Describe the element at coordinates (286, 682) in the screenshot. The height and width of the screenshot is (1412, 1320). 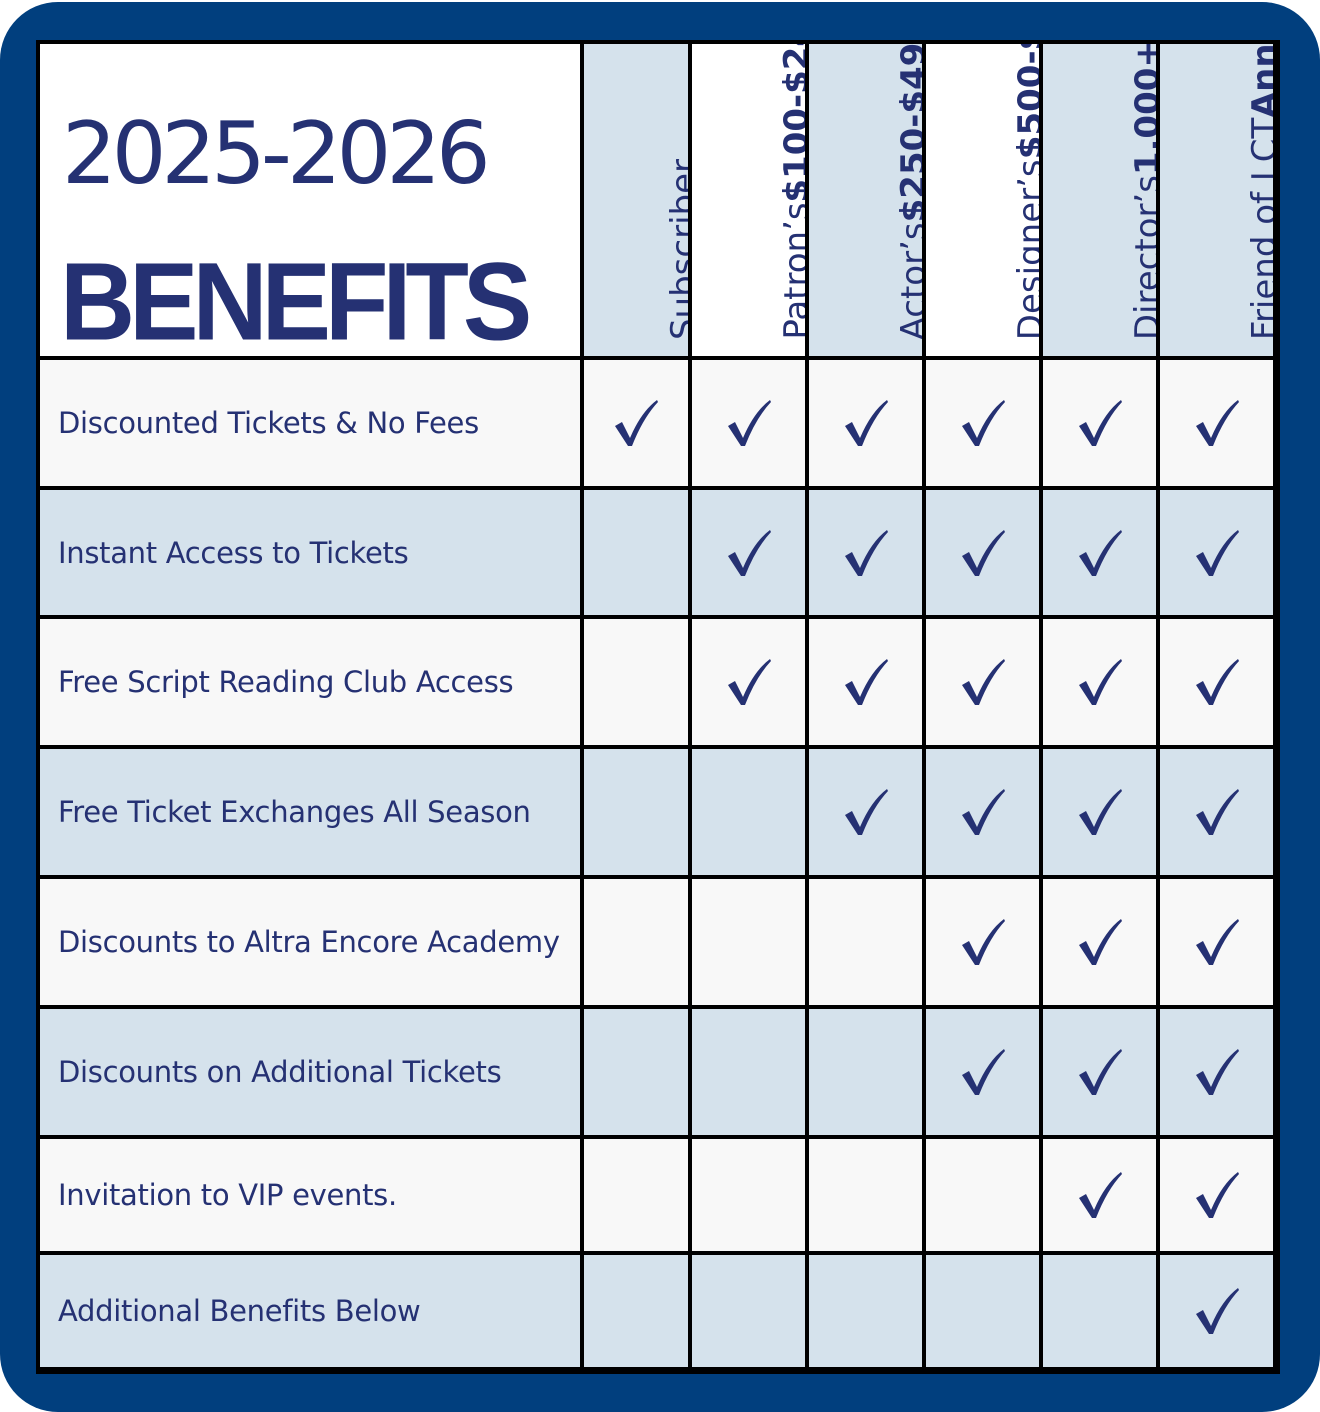
I see `benefit-label: Free Script Reading Club Access` at that location.